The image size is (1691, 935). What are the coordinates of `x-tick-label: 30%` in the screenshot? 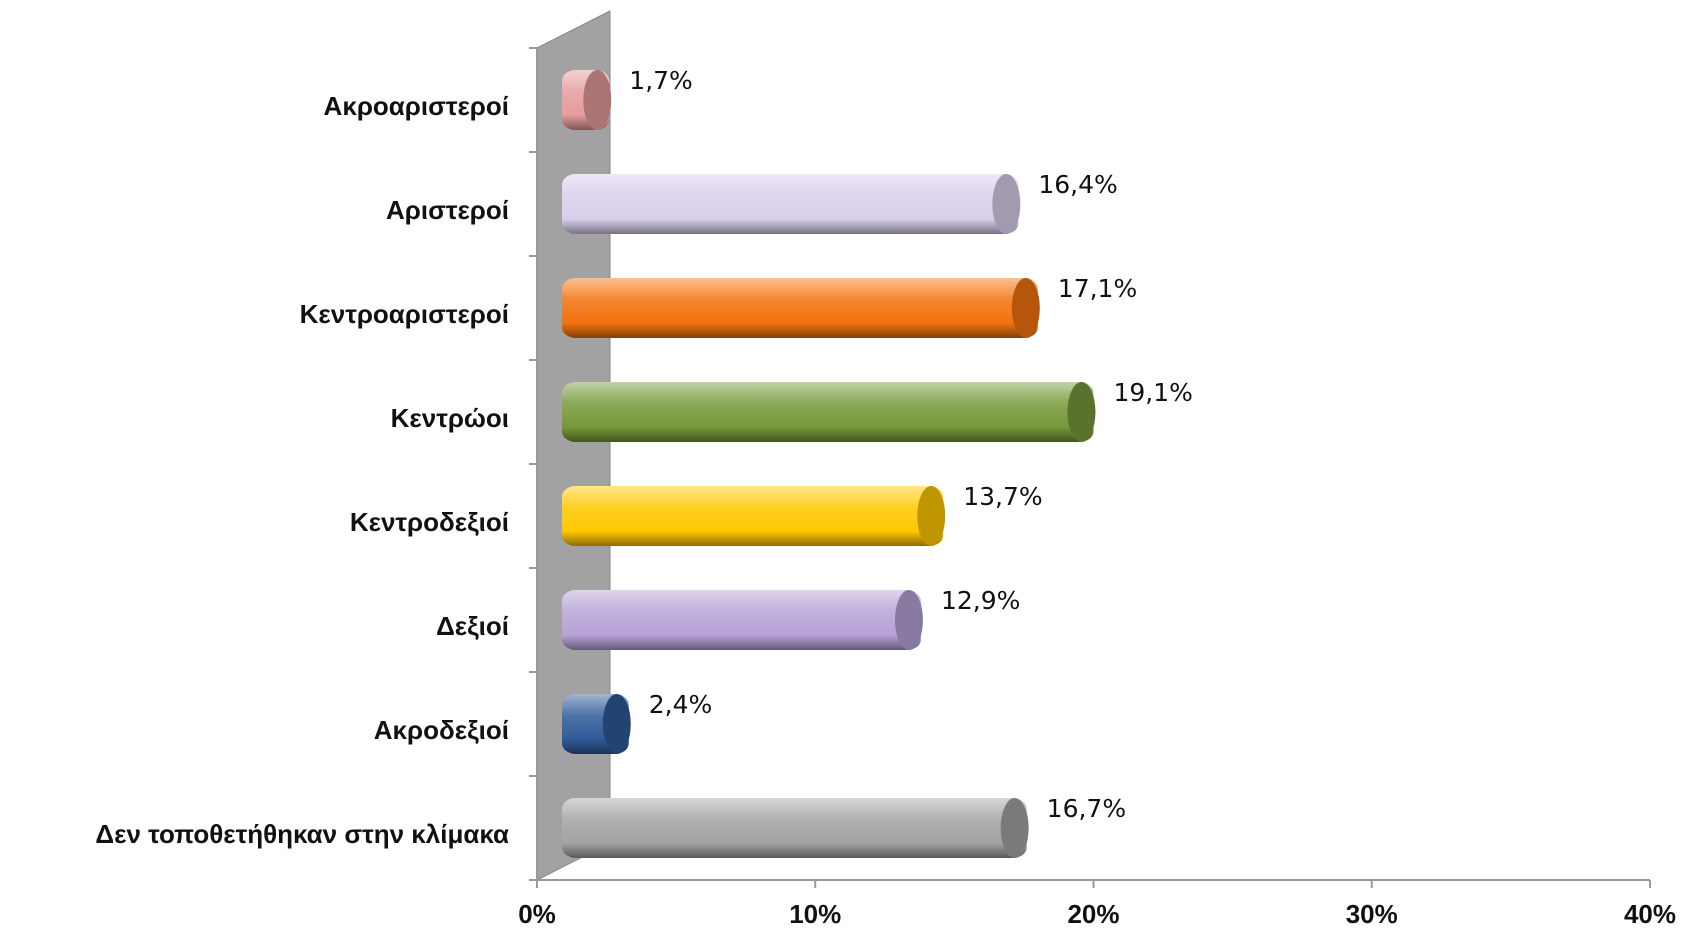 It's located at (1372, 914).